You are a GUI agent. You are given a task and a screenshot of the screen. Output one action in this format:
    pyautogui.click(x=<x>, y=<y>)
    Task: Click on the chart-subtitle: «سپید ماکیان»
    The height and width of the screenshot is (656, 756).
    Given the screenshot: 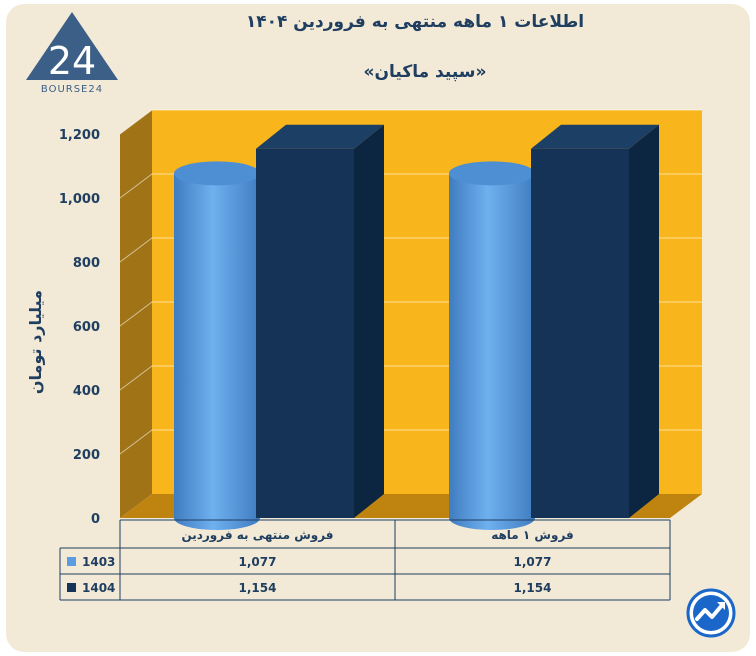 What is the action you would take?
    pyautogui.click(x=425, y=72)
    